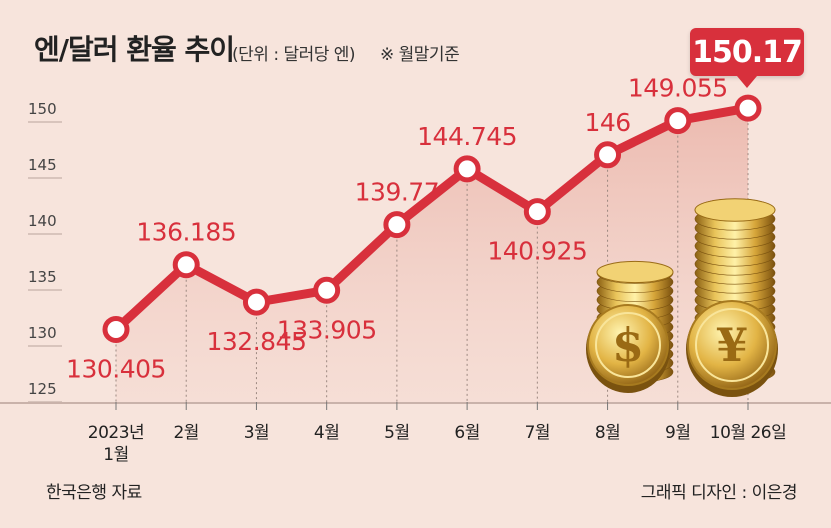  I want to click on dollar-coin-icon-ring, so click(628, 345).